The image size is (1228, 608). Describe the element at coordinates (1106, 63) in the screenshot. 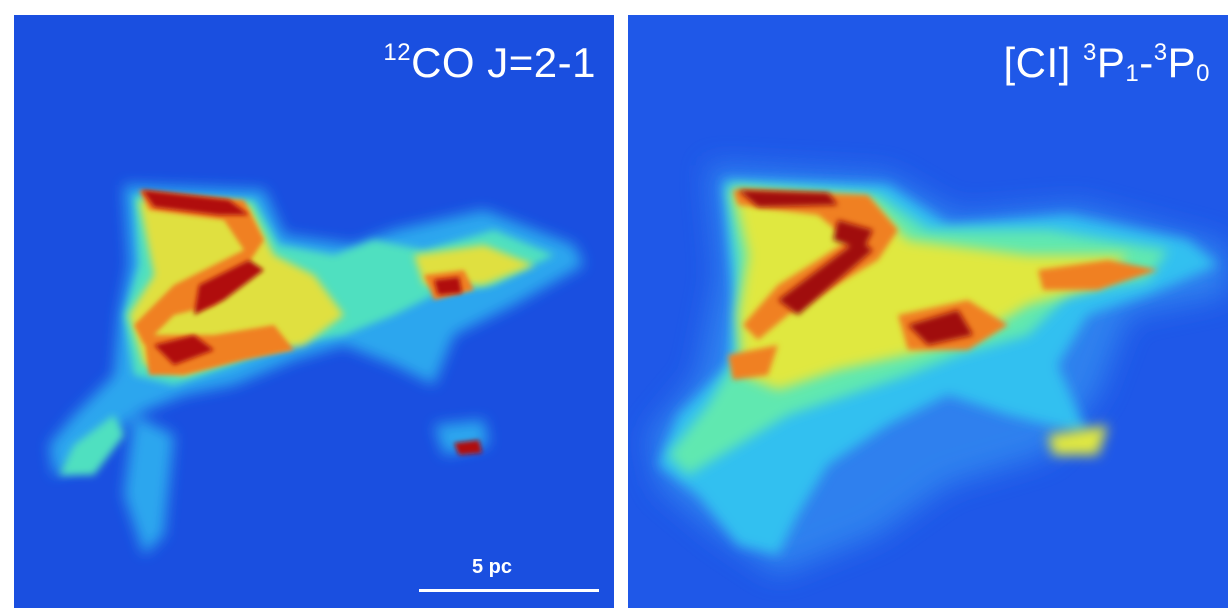

I see `panel-title-ci: [CI] 3P1-3P0` at that location.